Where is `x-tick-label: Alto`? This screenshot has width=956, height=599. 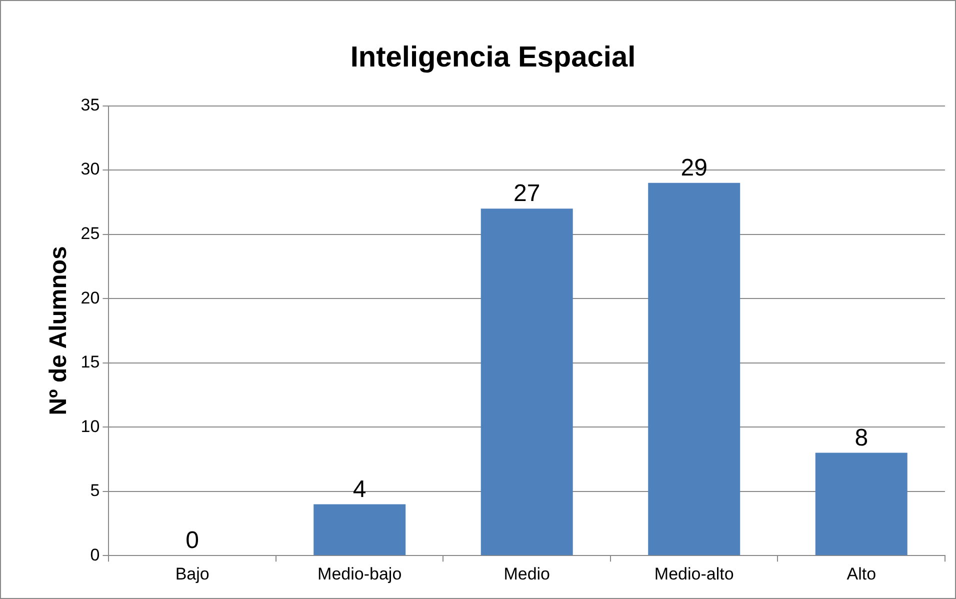
x-tick-label: Alto is located at coordinates (861, 574).